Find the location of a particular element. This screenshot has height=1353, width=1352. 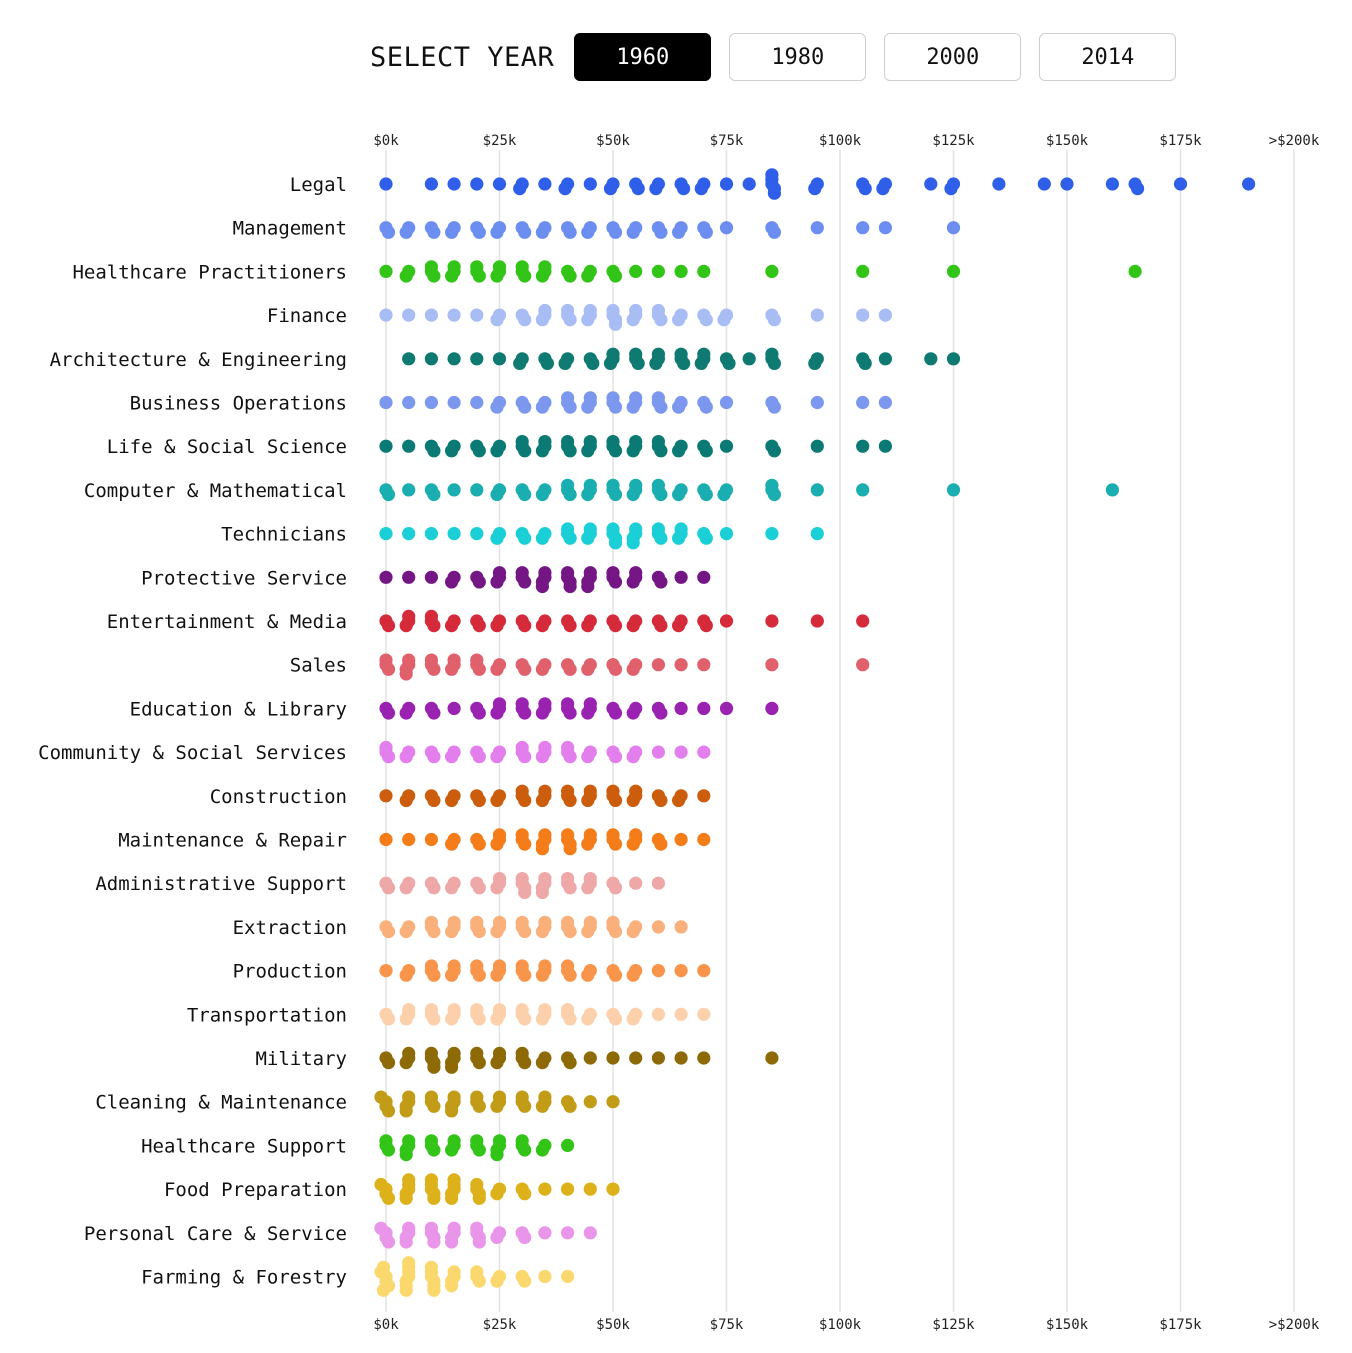

x-tick-label-top: $125k is located at coordinates (953, 141).